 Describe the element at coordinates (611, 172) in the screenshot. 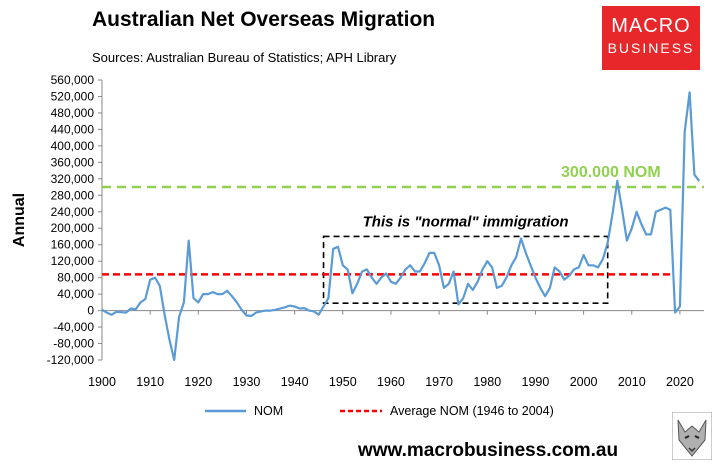

I see `target-line-label: 300.000 NOM` at that location.